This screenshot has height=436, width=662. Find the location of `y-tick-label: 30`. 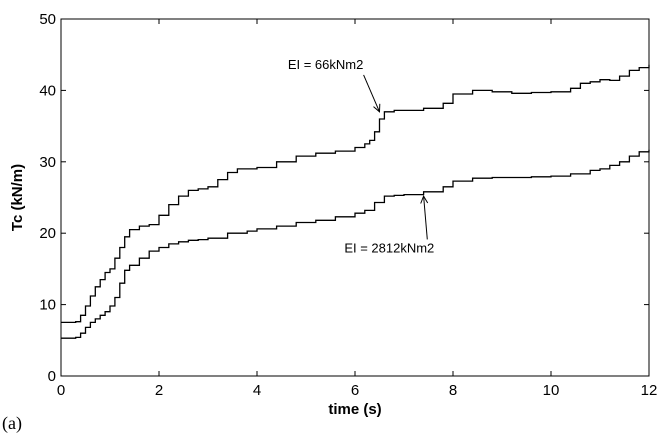

y-tick-label: 30 is located at coordinates (47, 162).